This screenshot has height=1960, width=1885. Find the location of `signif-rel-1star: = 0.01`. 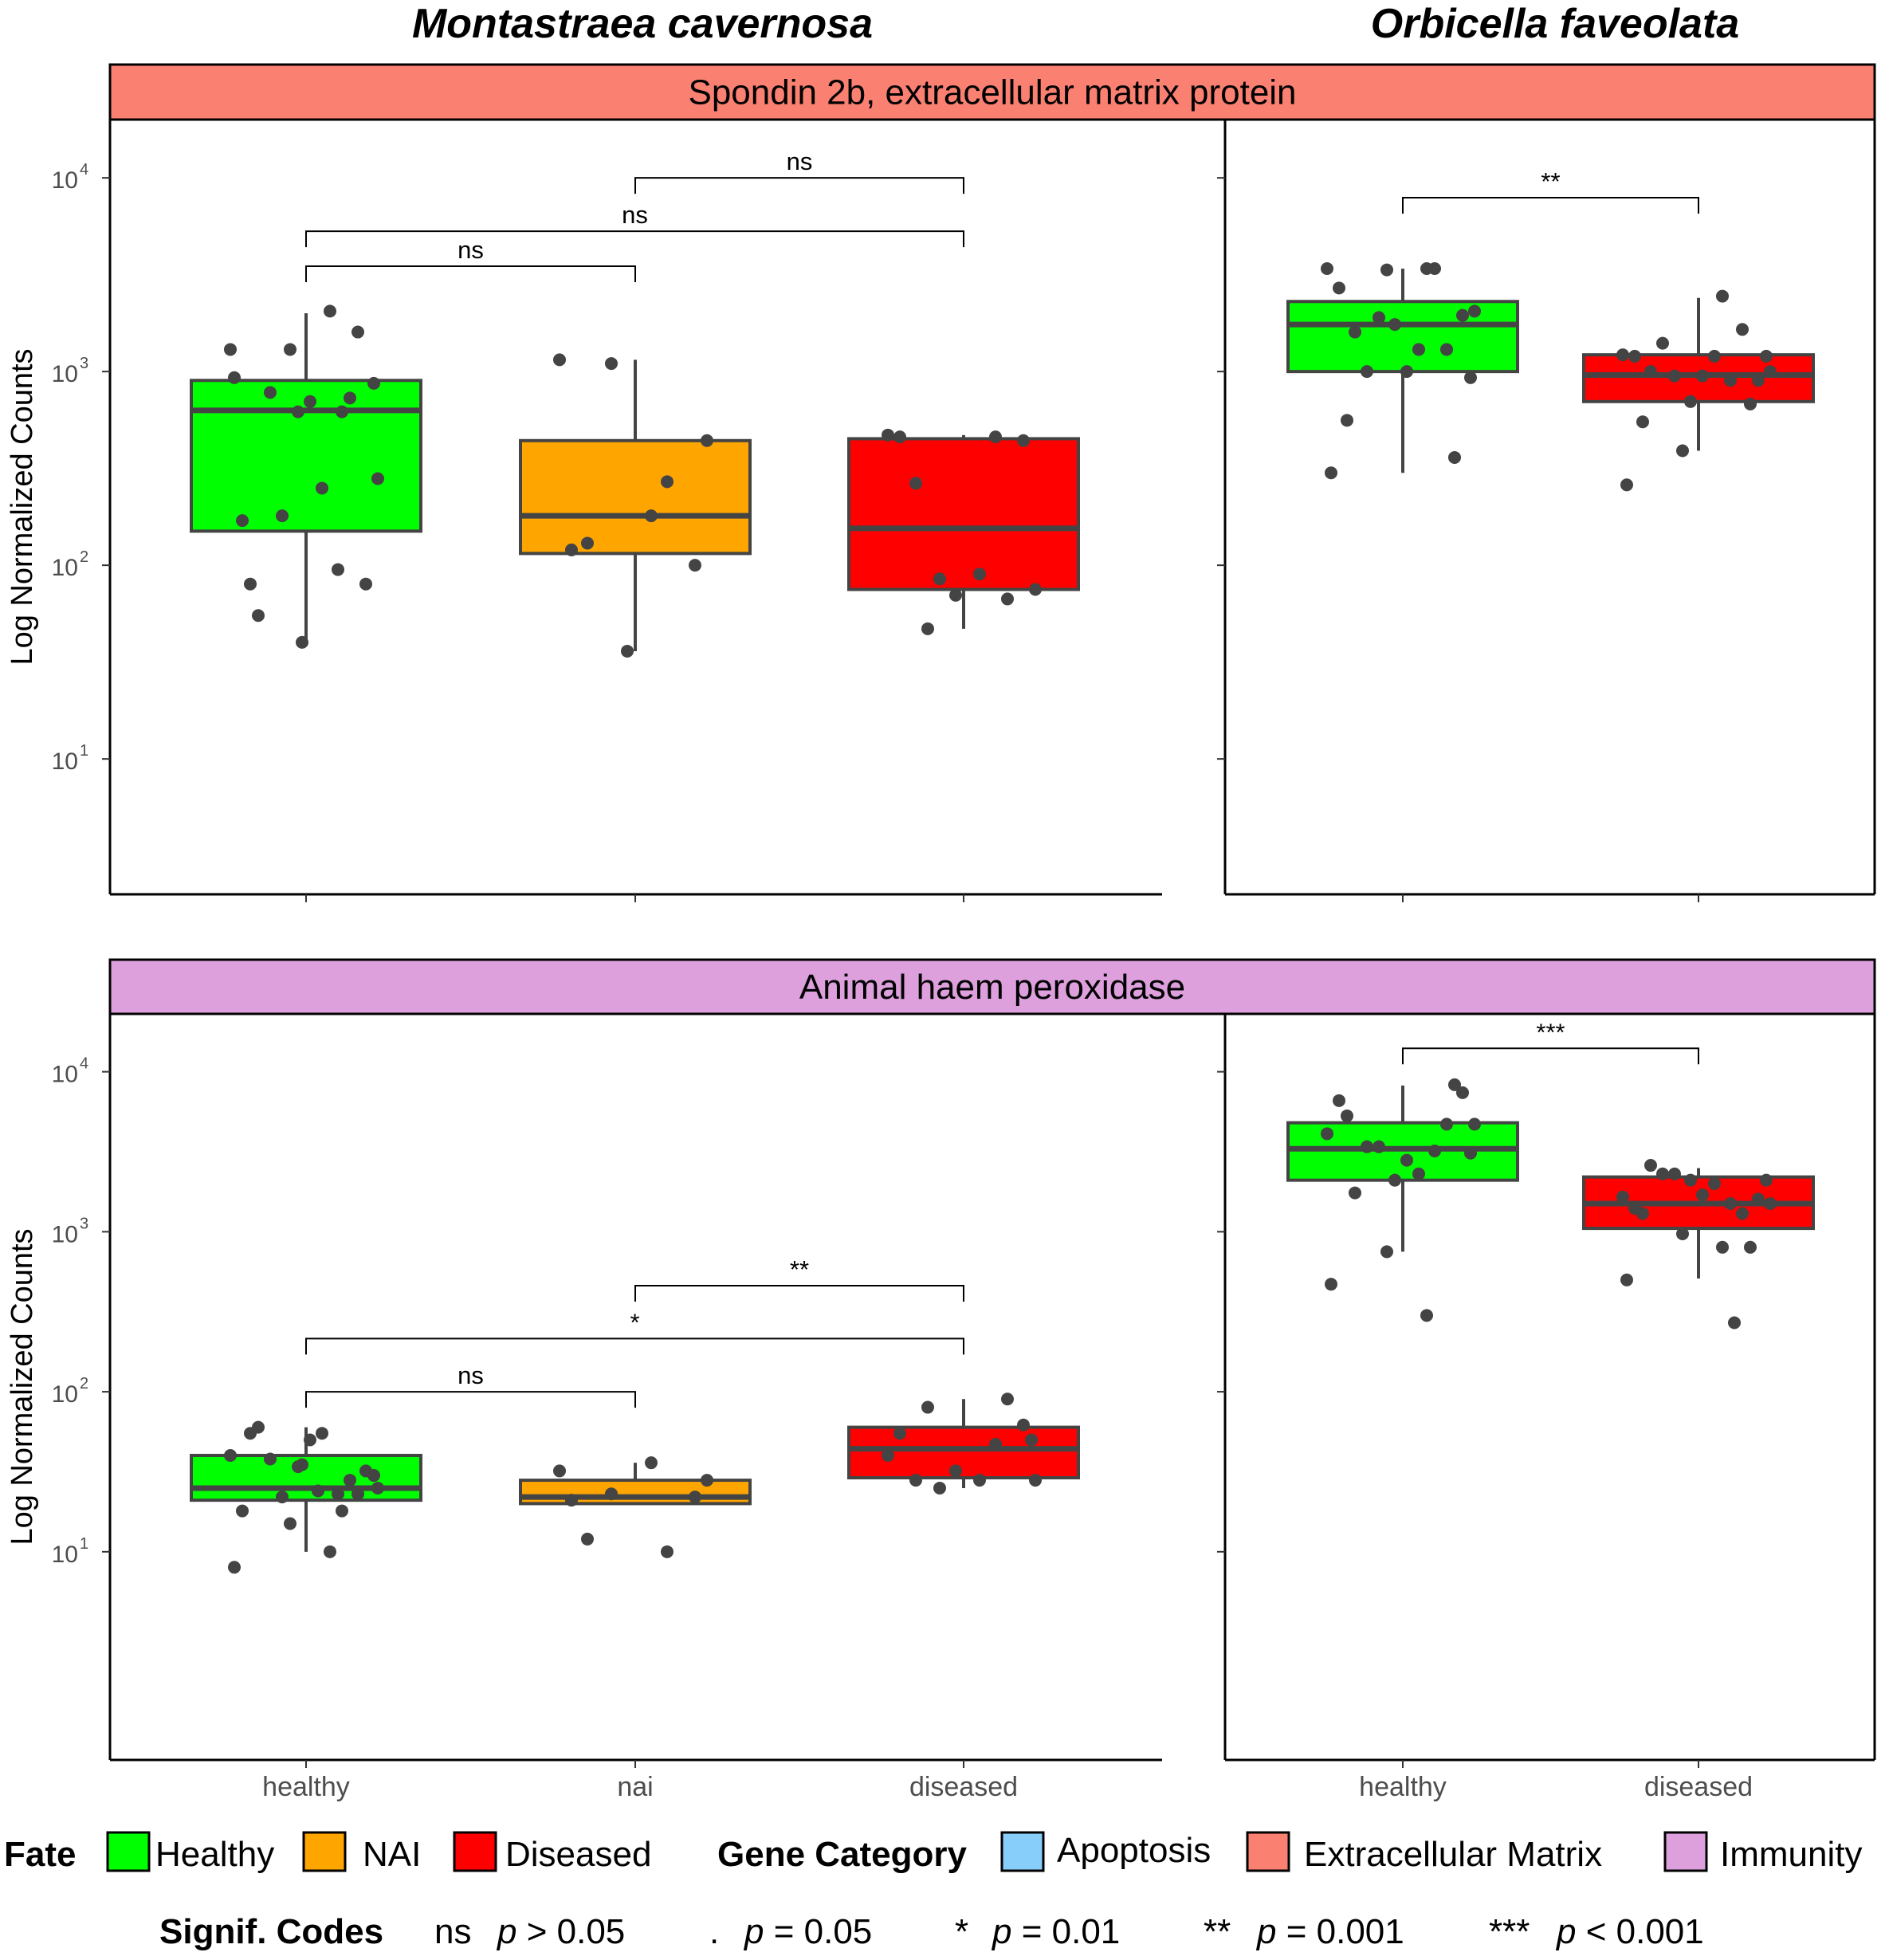

signif-rel-1star: = 0.01 is located at coordinates (1065, 1932).